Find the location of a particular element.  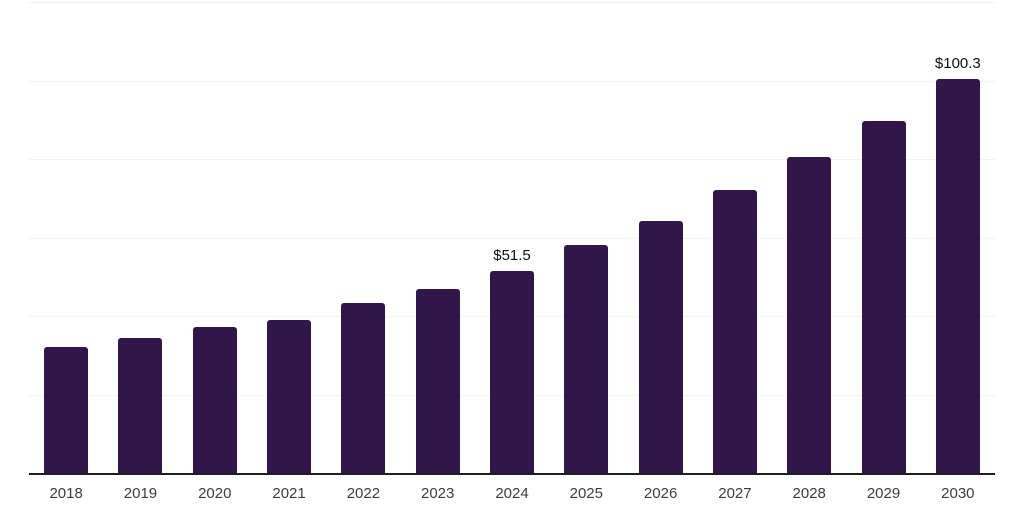

bar-2029 is located at coordinates (883, 296).